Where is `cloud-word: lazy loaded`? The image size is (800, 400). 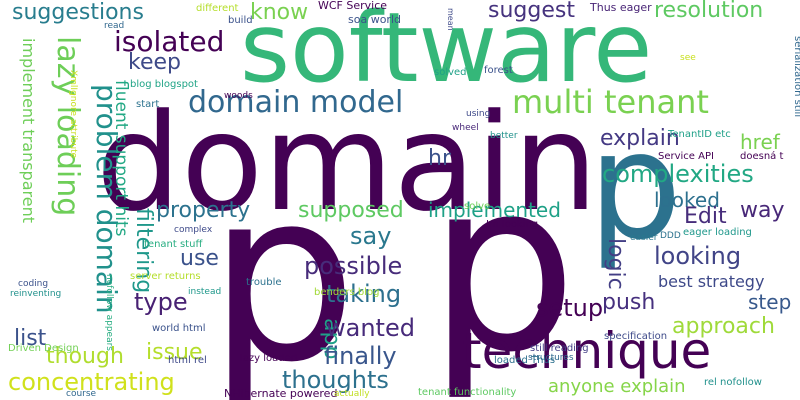 cloud-word: lazy loaded is located at coordinates (269, 358).